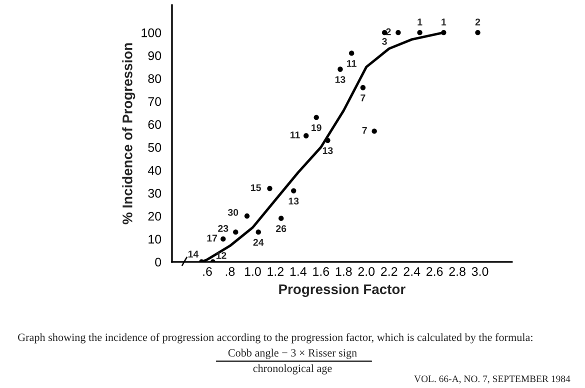 The width and height of the screenshot is (585, 388). I want to click on y-tick-label: 0, so click(158, 262).